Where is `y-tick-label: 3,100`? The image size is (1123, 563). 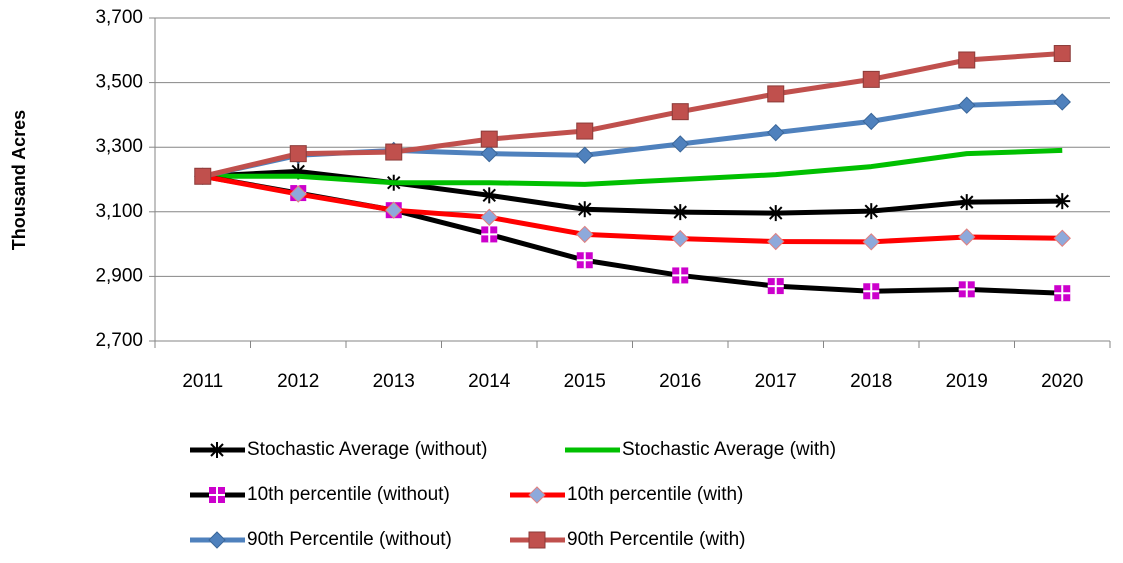
y-tick-label: 3,100 is located at coordinates (119, 211).